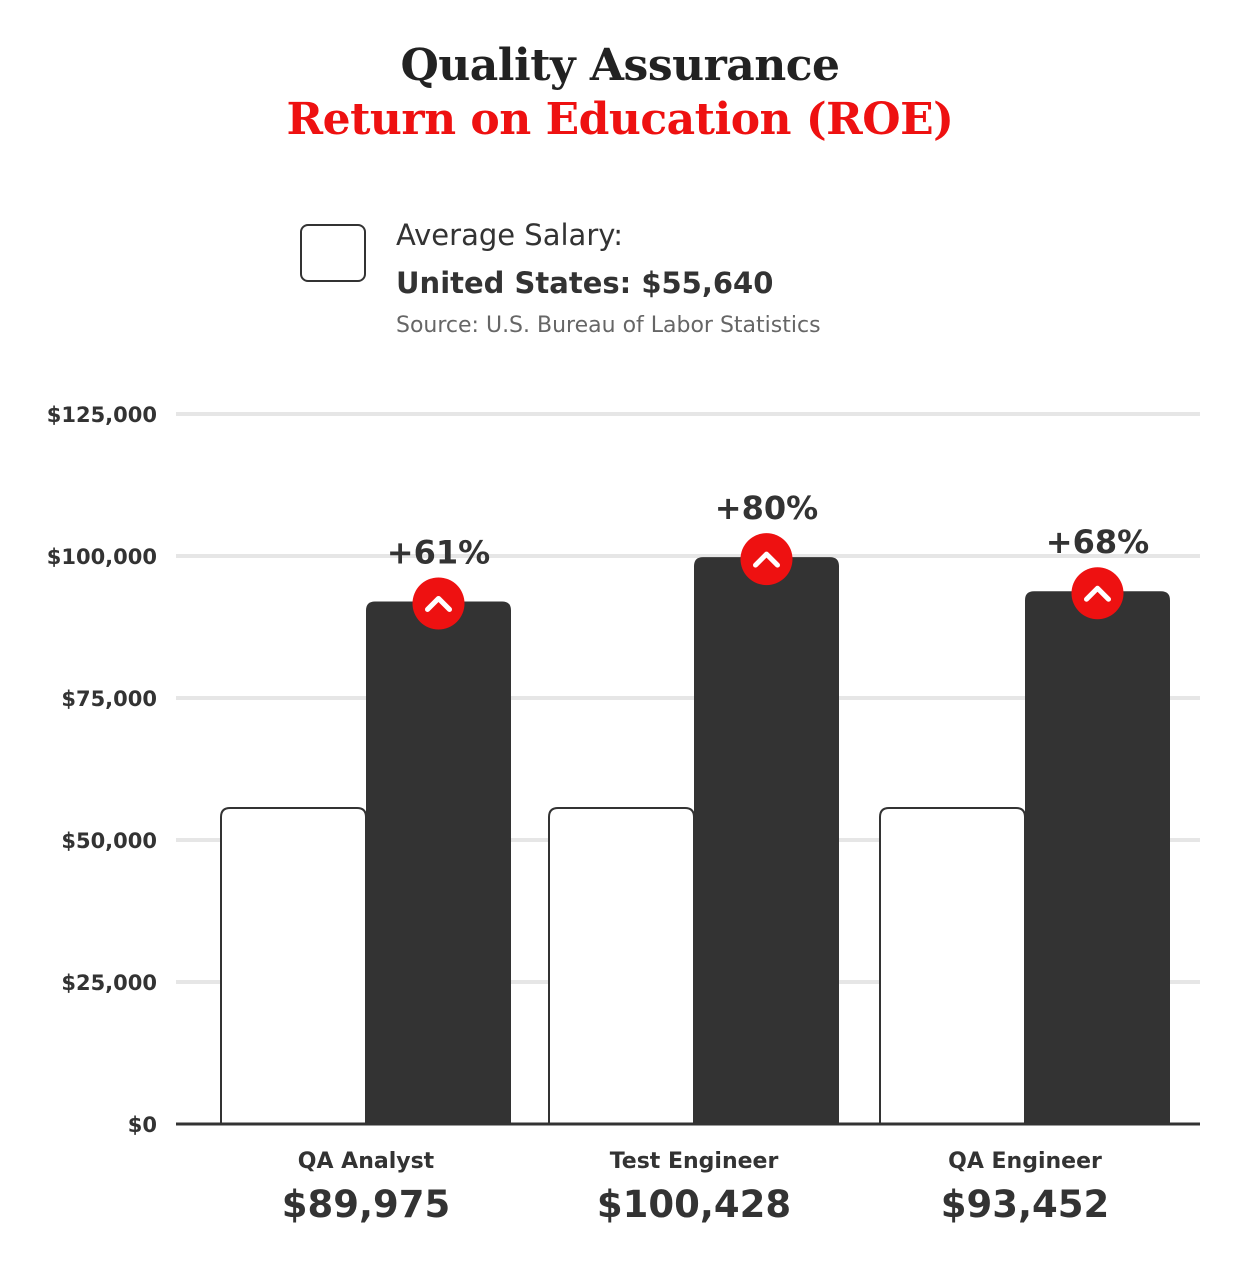  Describe the element at coordinates (366, 1204) in the screenshot. I see `category-value-label: $89,975` at that location.